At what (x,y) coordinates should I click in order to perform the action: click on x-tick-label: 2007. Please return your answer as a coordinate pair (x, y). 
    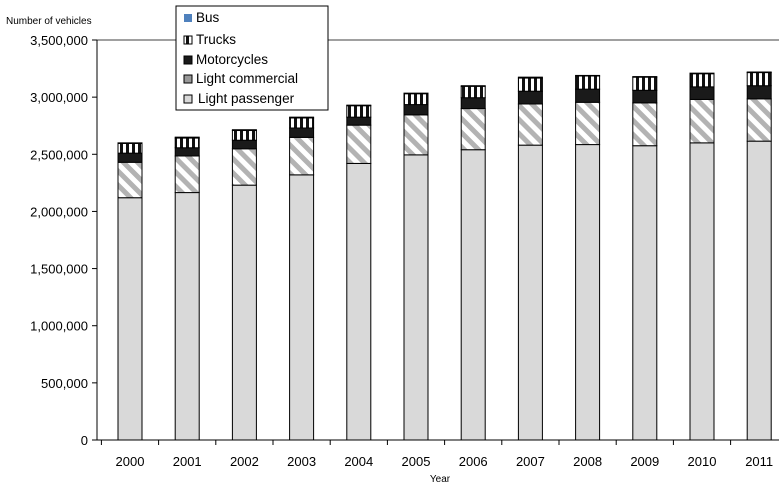
    Looking at the image, I should click on (530, 461).